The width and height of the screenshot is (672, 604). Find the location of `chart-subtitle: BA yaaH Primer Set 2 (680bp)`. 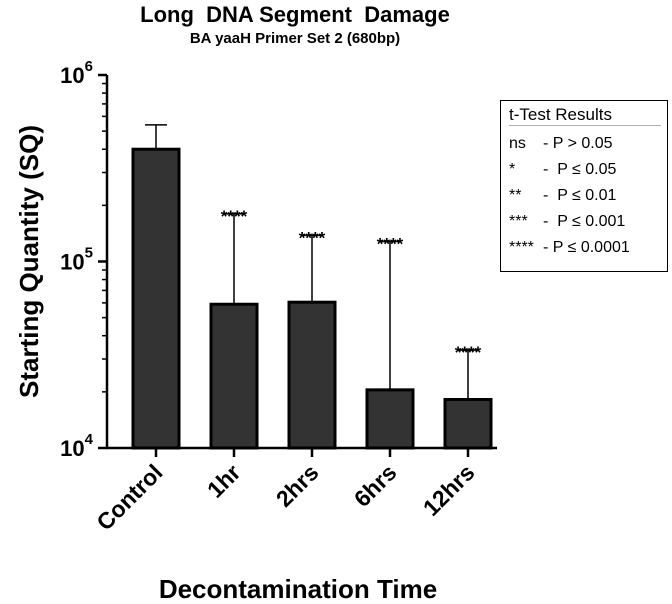

chart-subtitle: BA yaaH Primer Set 2 (680bp) is located at coordinates (295, 38).